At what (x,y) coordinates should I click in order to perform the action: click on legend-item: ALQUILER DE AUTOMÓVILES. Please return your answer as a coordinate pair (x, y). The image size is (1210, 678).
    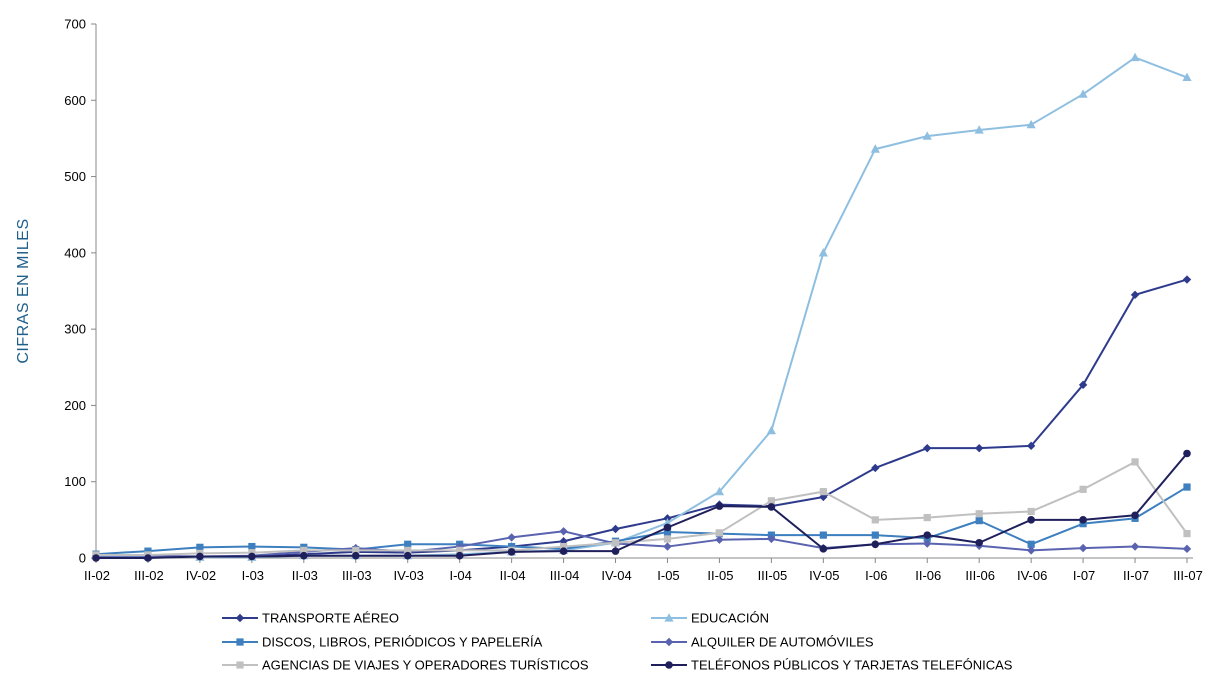
    Looking at the image, I should click on (762, 642).